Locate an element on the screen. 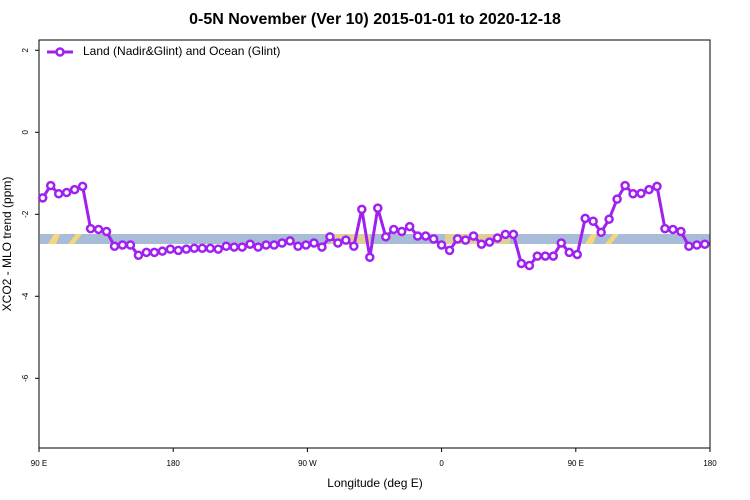 The image size is (750, 500). legend-label: Land (Nadir&Glint) and Ocean (Glint) is located at coordinates (181, 51).